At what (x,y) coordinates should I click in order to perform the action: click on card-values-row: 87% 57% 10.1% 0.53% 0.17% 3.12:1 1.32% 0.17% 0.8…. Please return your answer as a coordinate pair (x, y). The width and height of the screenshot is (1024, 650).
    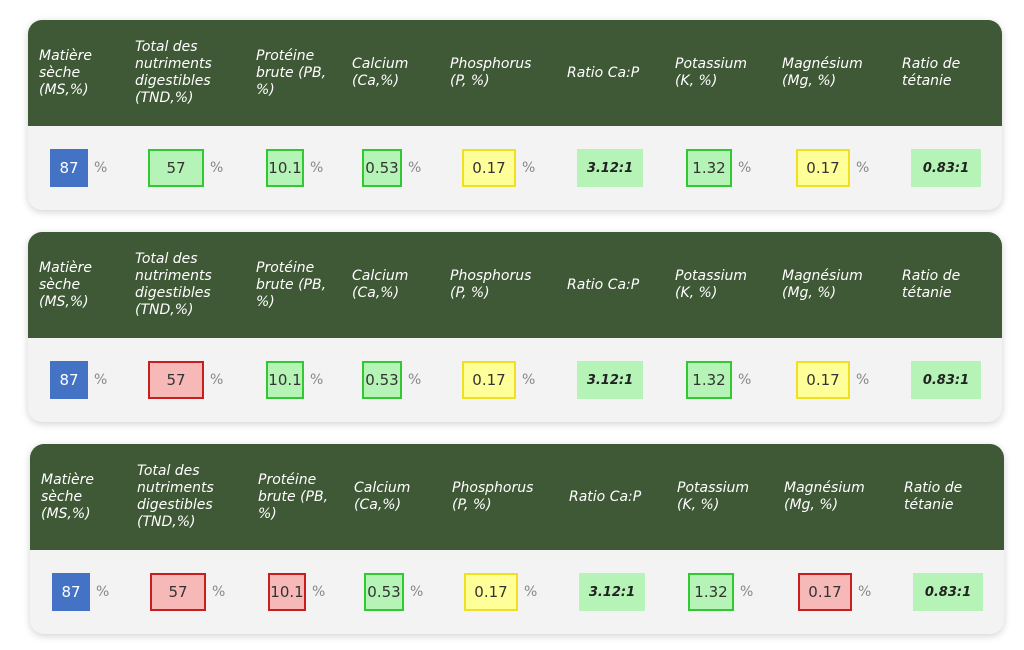
    Looking at the image, I should click on (515, 380).